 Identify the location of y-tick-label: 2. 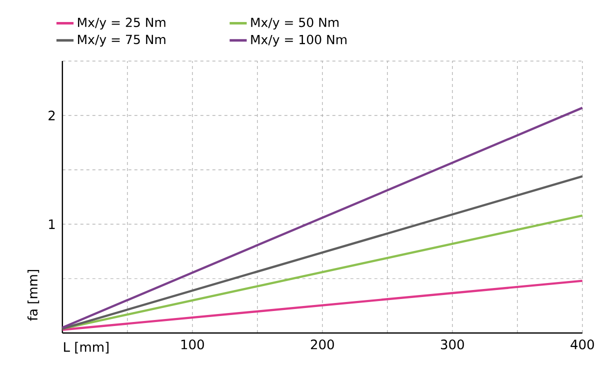
(51, 115).